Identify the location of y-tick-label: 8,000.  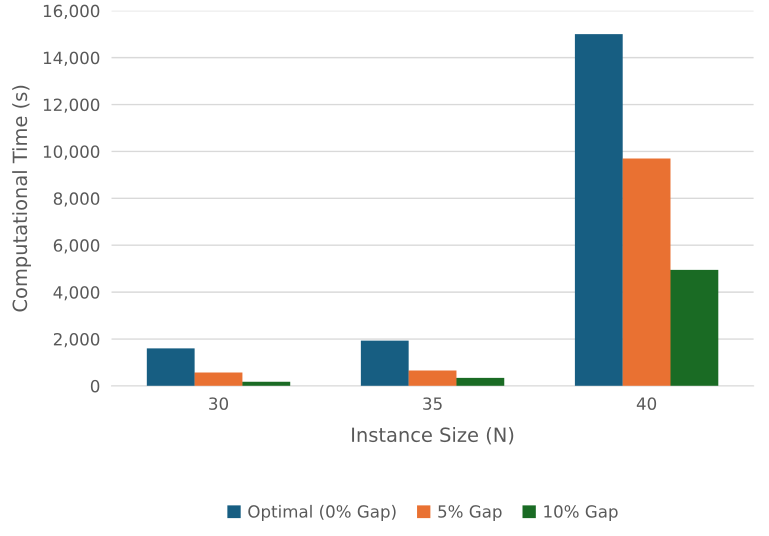
(77, 199).